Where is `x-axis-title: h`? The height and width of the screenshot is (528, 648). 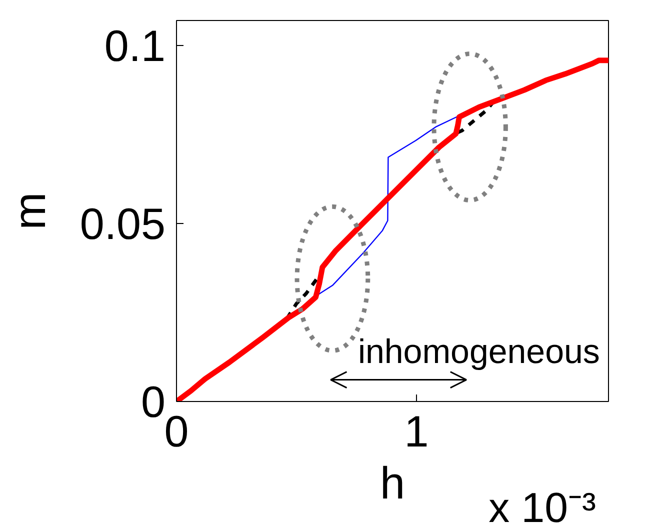
x-axis-title: h is located at coordinates (393, 483).